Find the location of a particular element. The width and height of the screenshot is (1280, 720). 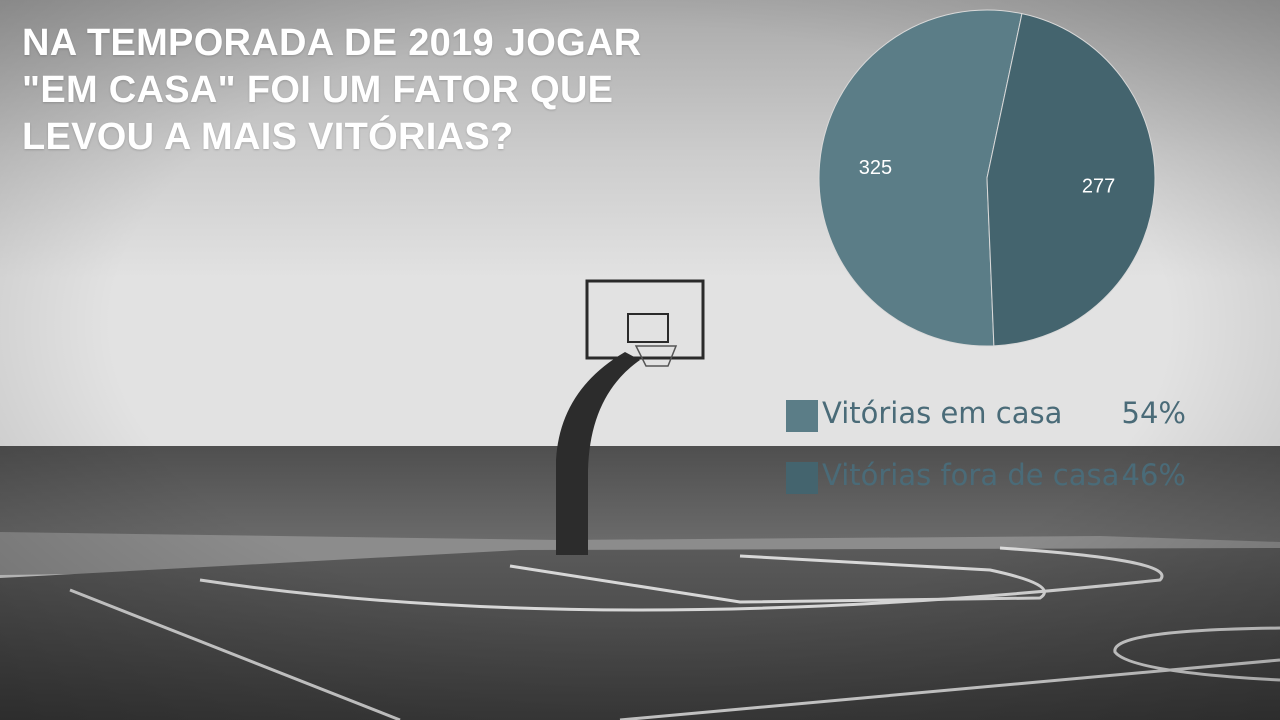

legend-item-1: Vitórias em casa 54% is located at coordinates (996, 416).